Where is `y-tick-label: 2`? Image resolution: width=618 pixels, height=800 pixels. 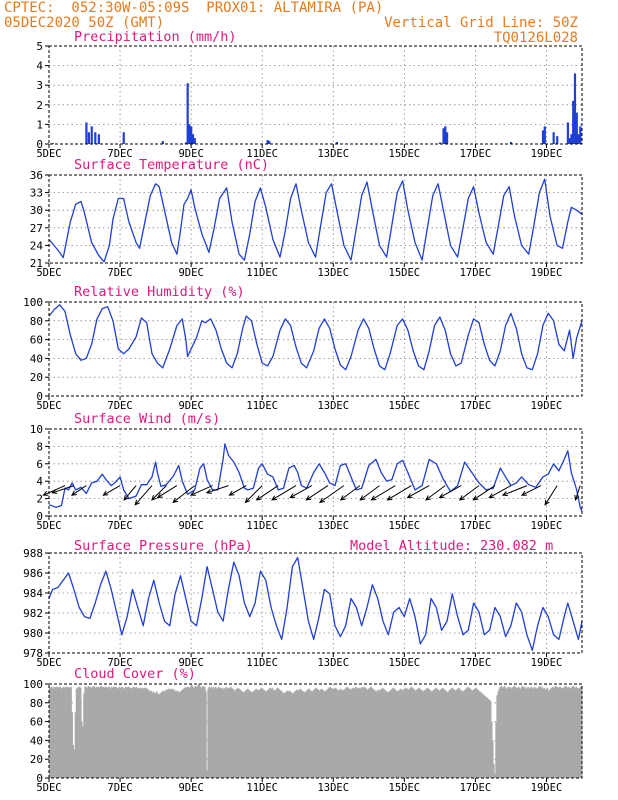 y-tick-label: 2 is located at coordinates (39, 499).